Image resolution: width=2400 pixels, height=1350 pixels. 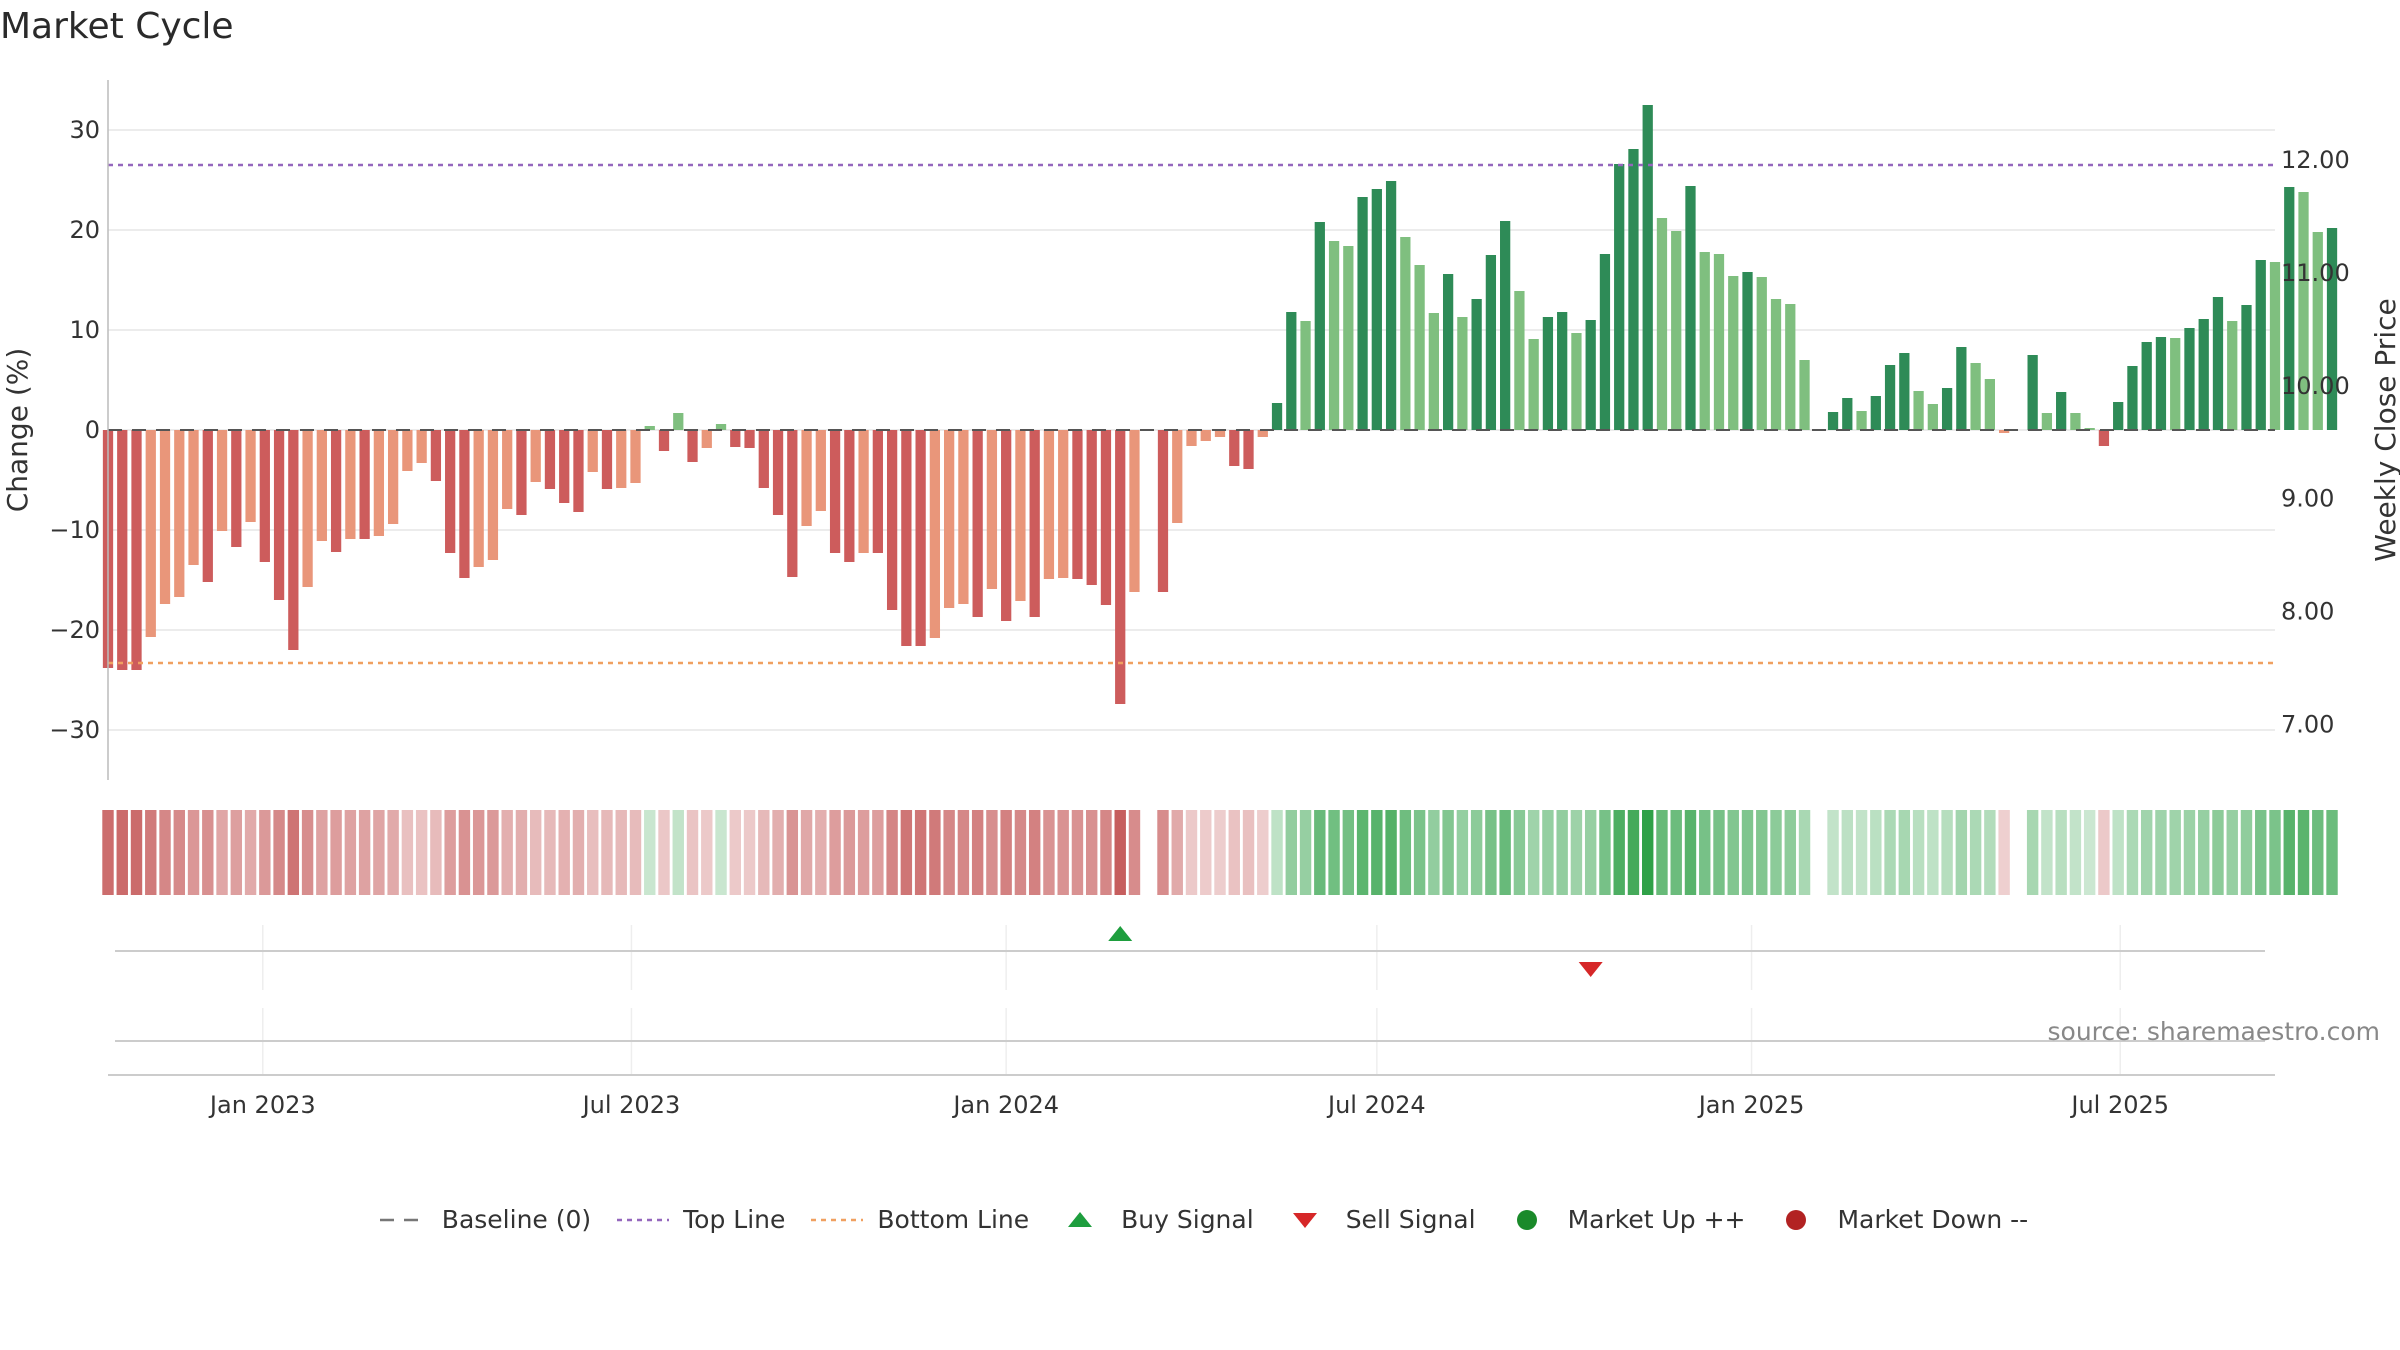 I want to click on legend-item: Market Up ++, so click(x=1622, y=1219).